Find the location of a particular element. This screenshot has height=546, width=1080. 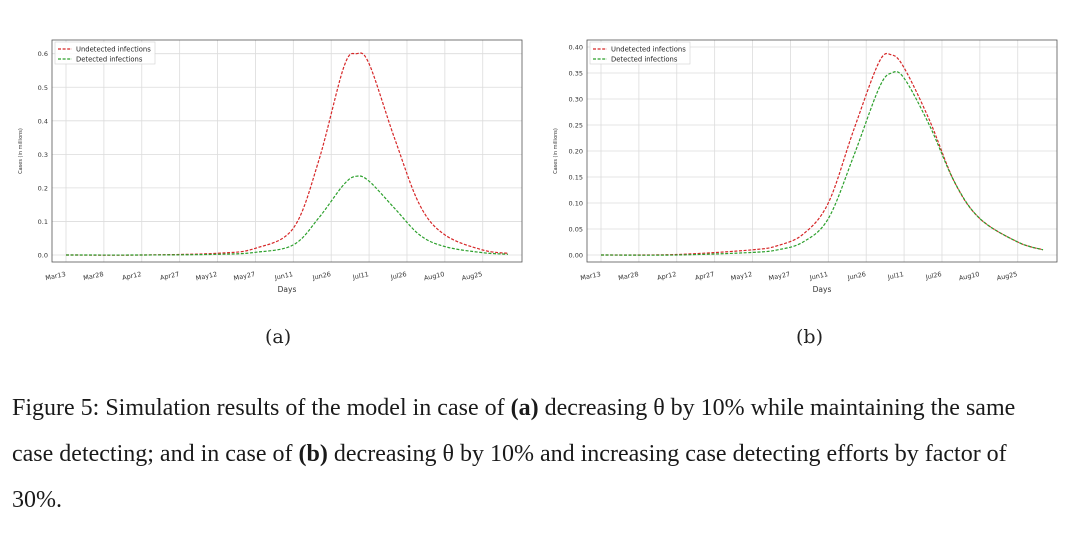

y-tick-label: 0.25 is located at coordinates (576, 126).